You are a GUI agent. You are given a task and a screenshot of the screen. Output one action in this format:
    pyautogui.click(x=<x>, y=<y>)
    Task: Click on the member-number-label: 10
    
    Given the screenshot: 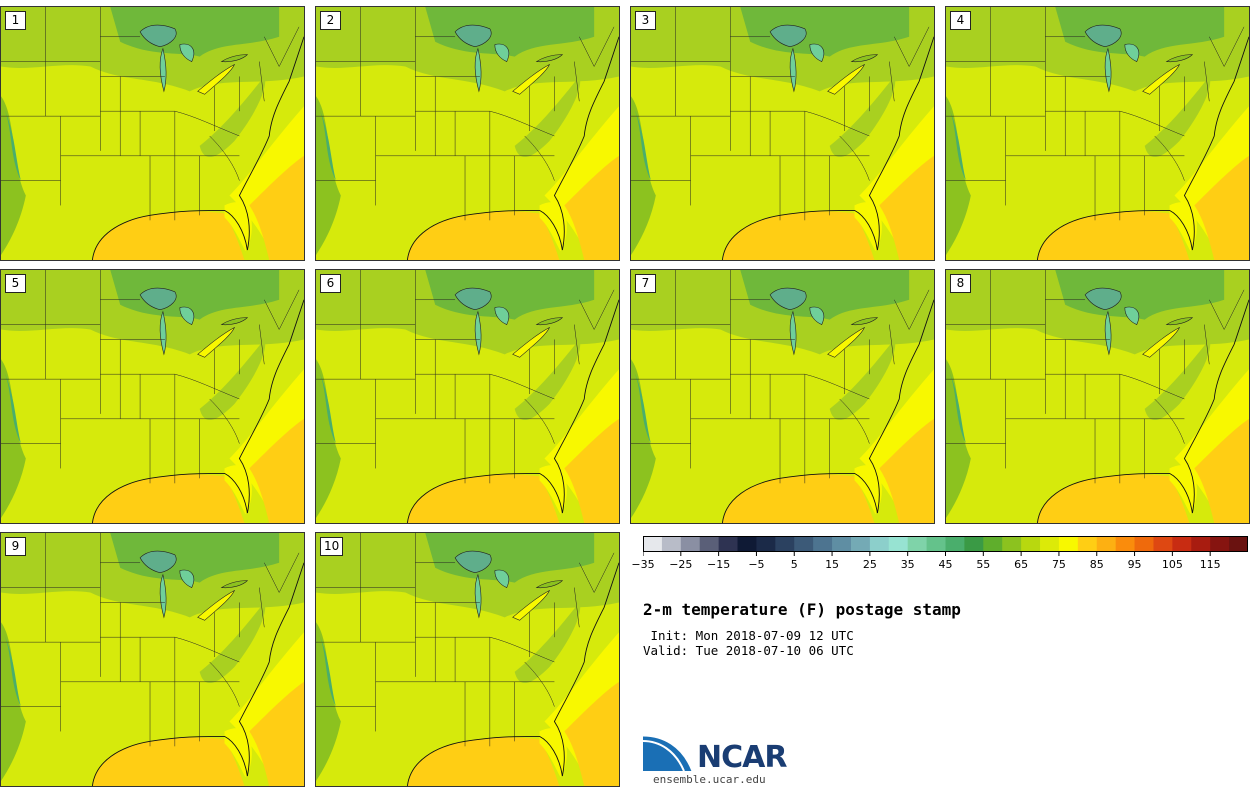 What is the action you would take?
    pyautogui.click(x=332, y=546)
    